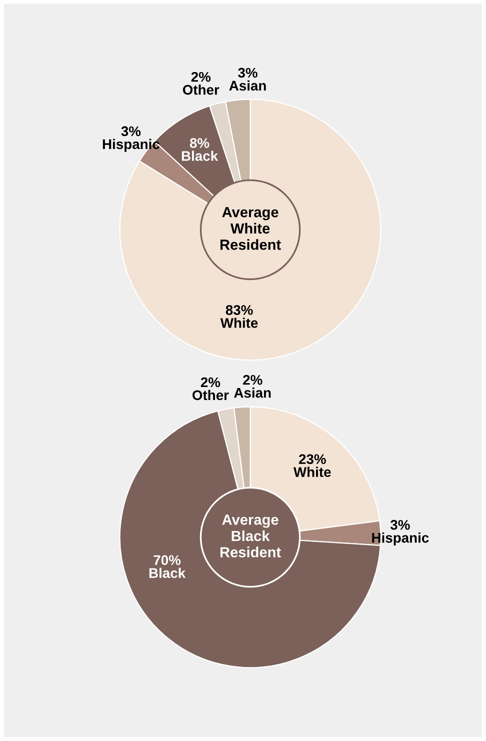  I want to click on data-label: 23%, so click(312, 459).